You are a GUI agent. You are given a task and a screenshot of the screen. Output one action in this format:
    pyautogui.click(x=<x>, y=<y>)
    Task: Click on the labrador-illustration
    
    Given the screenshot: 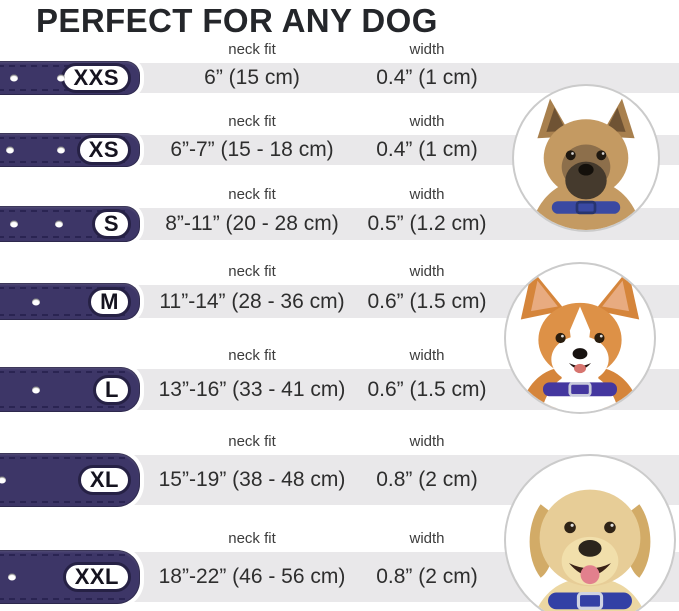 What is the action you would take?
    pyautogui.click(x=590, y=550)
    